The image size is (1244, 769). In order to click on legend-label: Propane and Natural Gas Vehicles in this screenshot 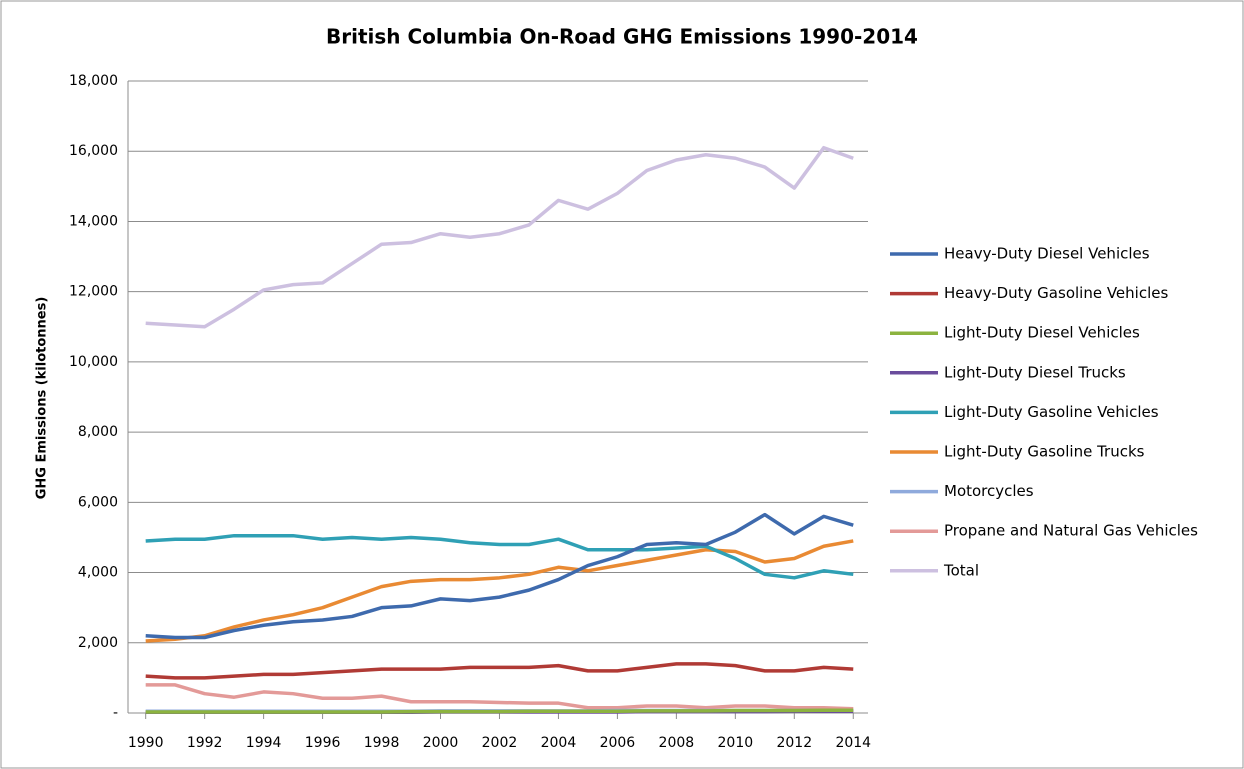, I will do `click(1071, 531)`.